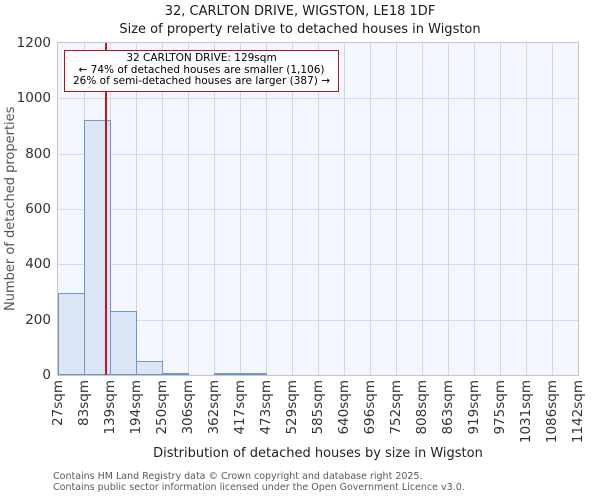  Describe the element at coordinates (448, 407) in the screenshot. I see `x-tick-label: 863sqm` at that location.